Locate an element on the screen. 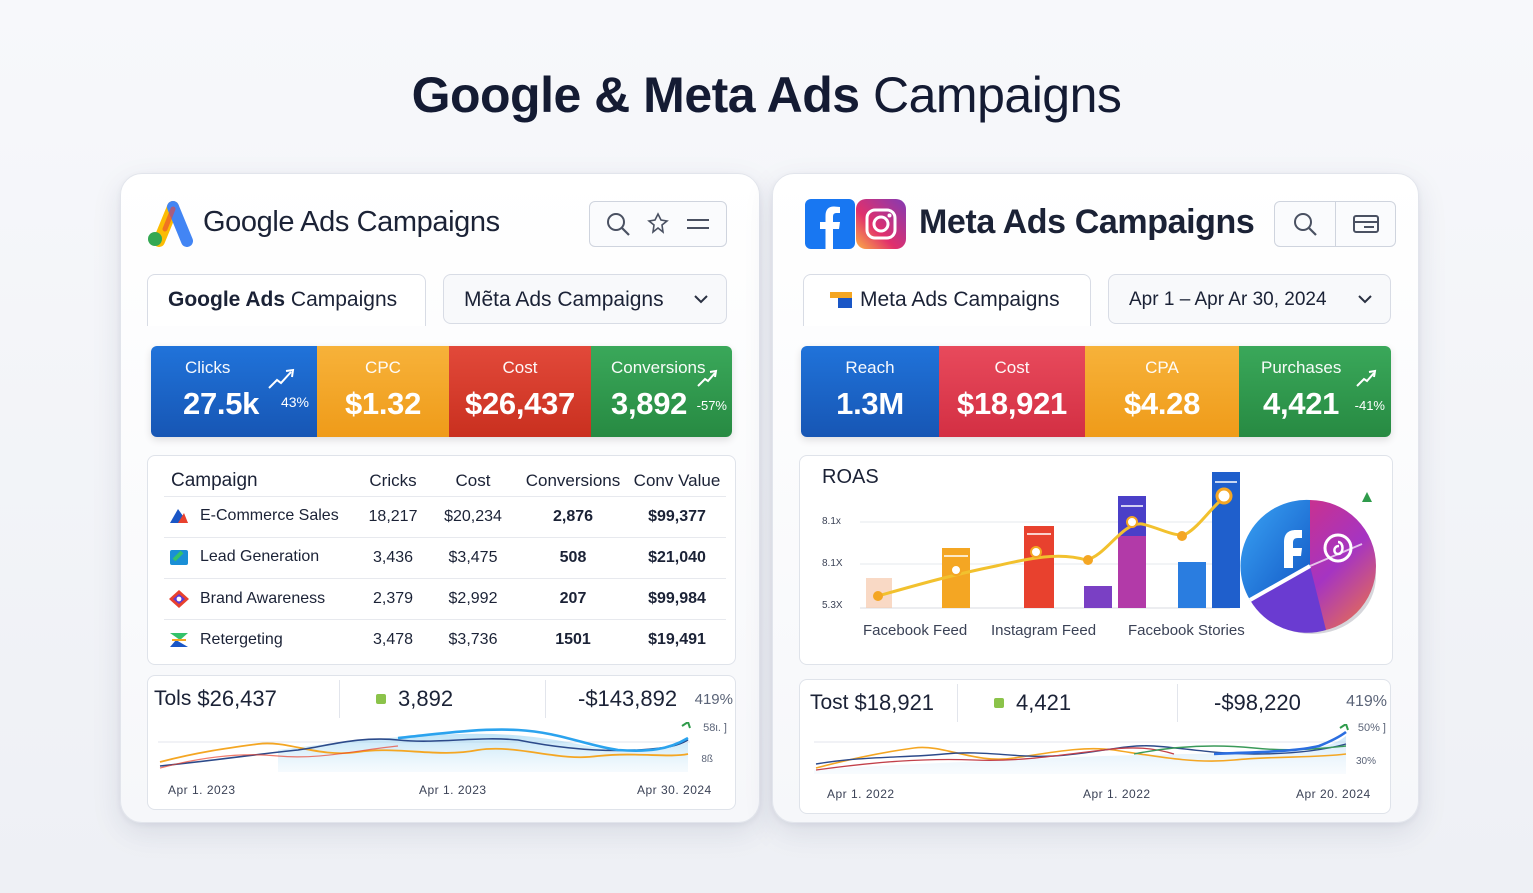 Image resolution: width=1533 pixels, height=893 pixels. campaign-conv-value: $99,377 is located at coordinates (677, 516).